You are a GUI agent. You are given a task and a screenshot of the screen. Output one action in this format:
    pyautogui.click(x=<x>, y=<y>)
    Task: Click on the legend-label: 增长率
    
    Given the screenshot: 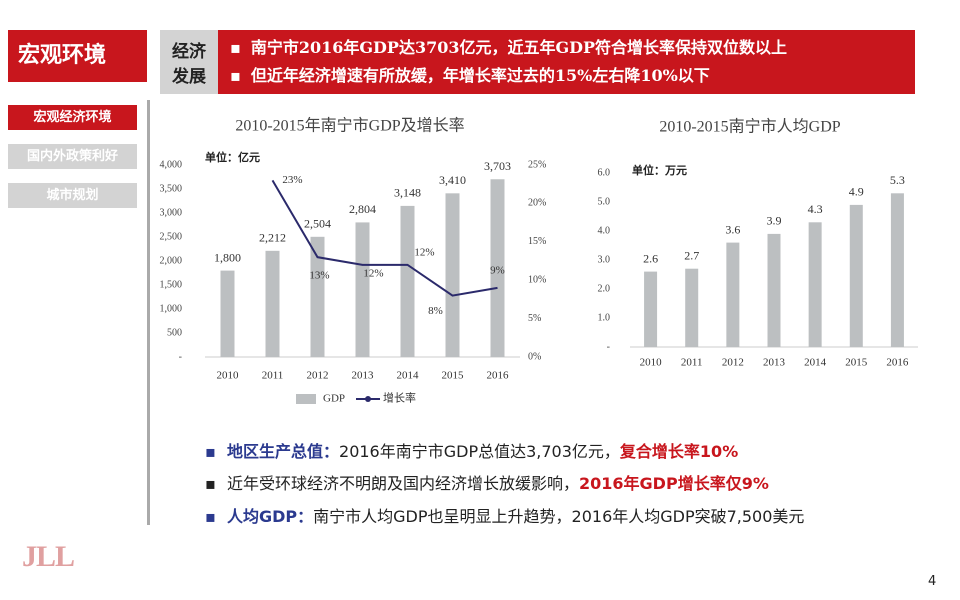 What is the action you would take?
    pyautogui.click(x=399, y=398)
    